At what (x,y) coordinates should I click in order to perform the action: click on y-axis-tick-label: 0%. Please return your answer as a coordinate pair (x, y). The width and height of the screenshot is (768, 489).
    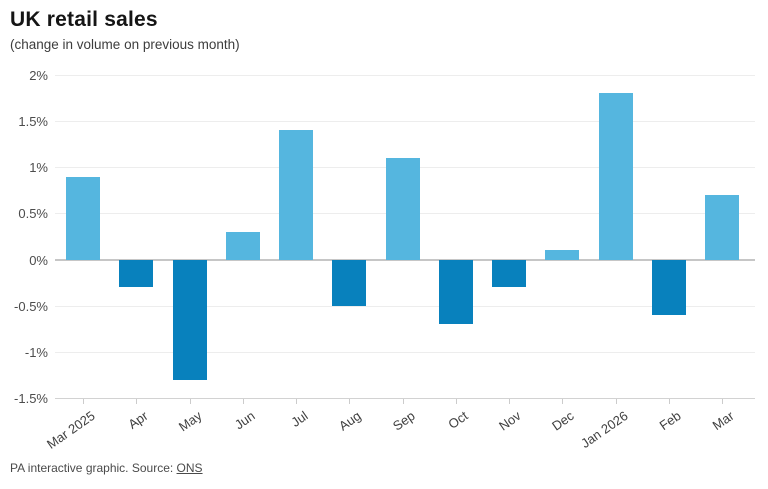
    Looking at the image, I should click on (38, 260).